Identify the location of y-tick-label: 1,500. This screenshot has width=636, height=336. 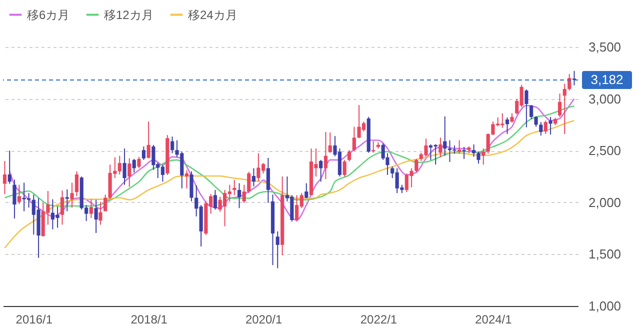
(605, 254).